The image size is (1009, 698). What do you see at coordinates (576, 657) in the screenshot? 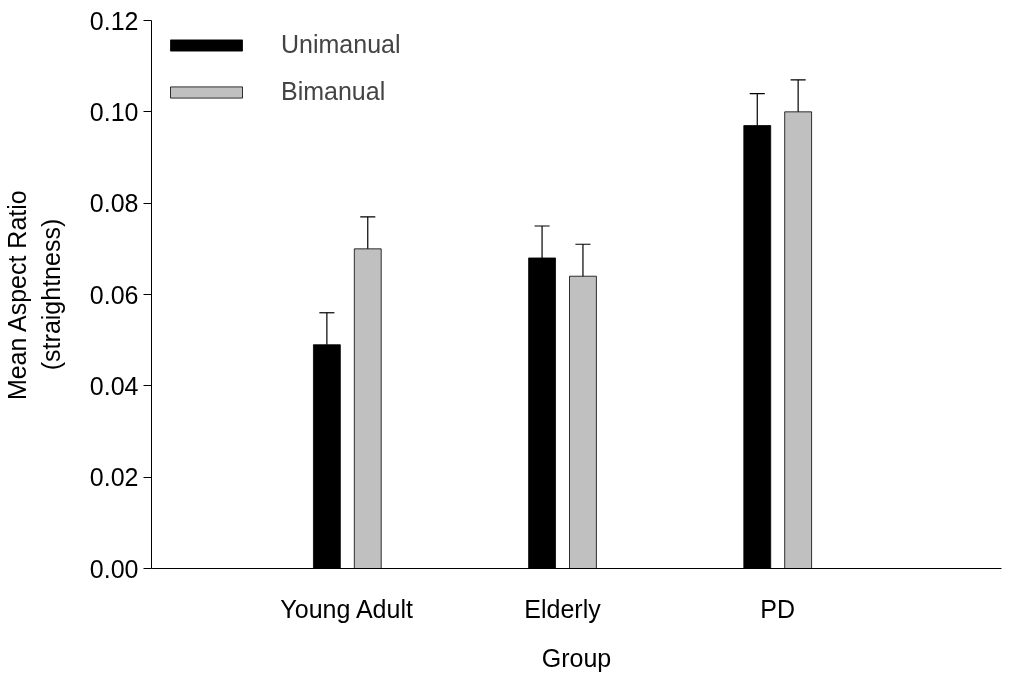
I see `x-axis-title: Group` at bounding box center [576, 657].